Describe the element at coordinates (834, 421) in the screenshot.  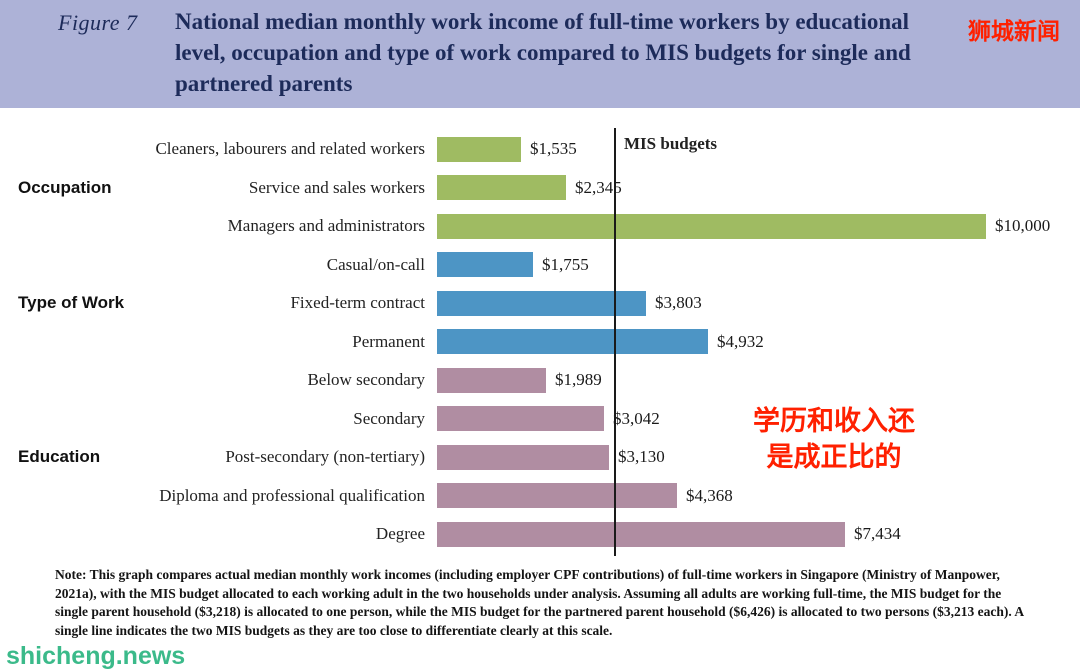
I see `annotation-line-1: 学历和收入还` at that location.